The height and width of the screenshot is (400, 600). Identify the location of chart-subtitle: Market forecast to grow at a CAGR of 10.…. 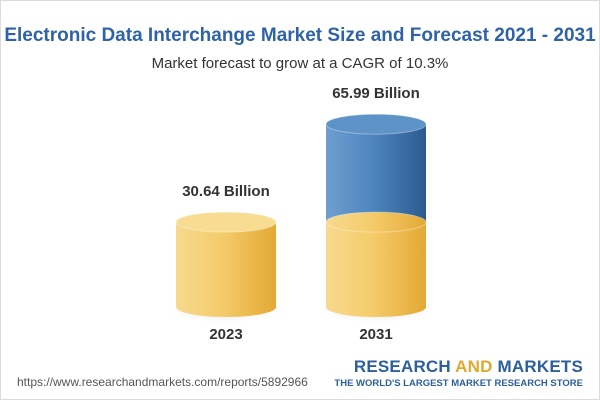
(300, 63).